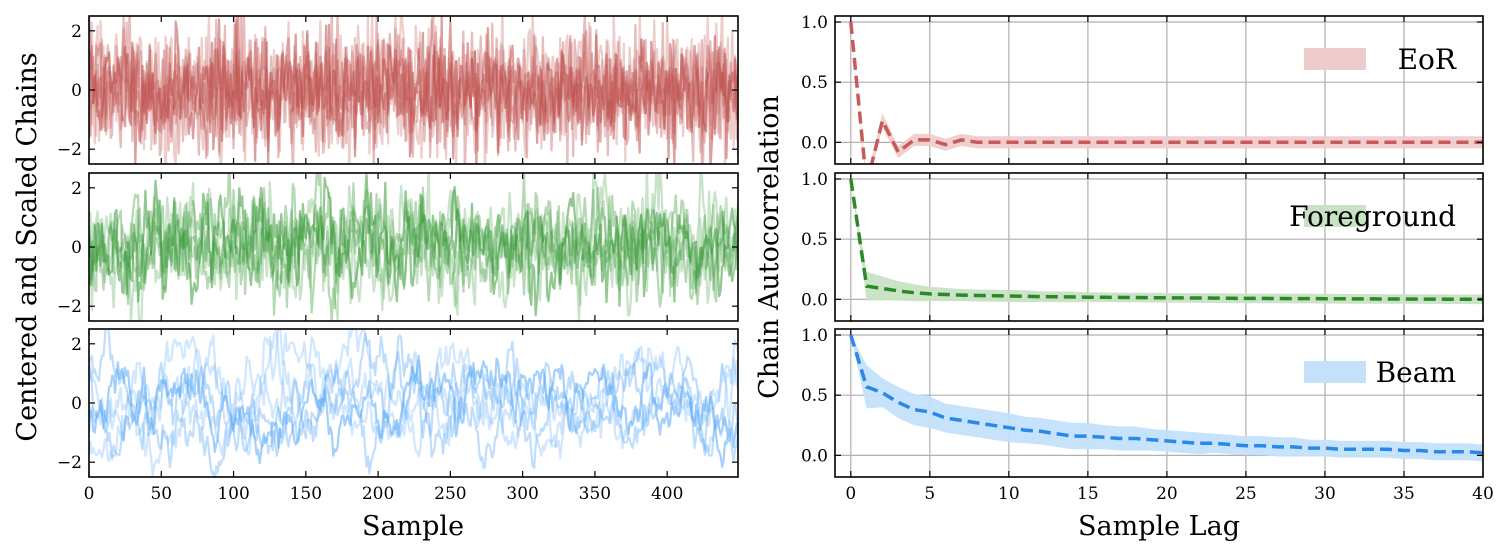 This screenshot has width=1512, height=556. Describe the element at coordinates (27, 246) in the screenshot. I see `left-y-axis-label: Centered and Scaled Chains` at that location.